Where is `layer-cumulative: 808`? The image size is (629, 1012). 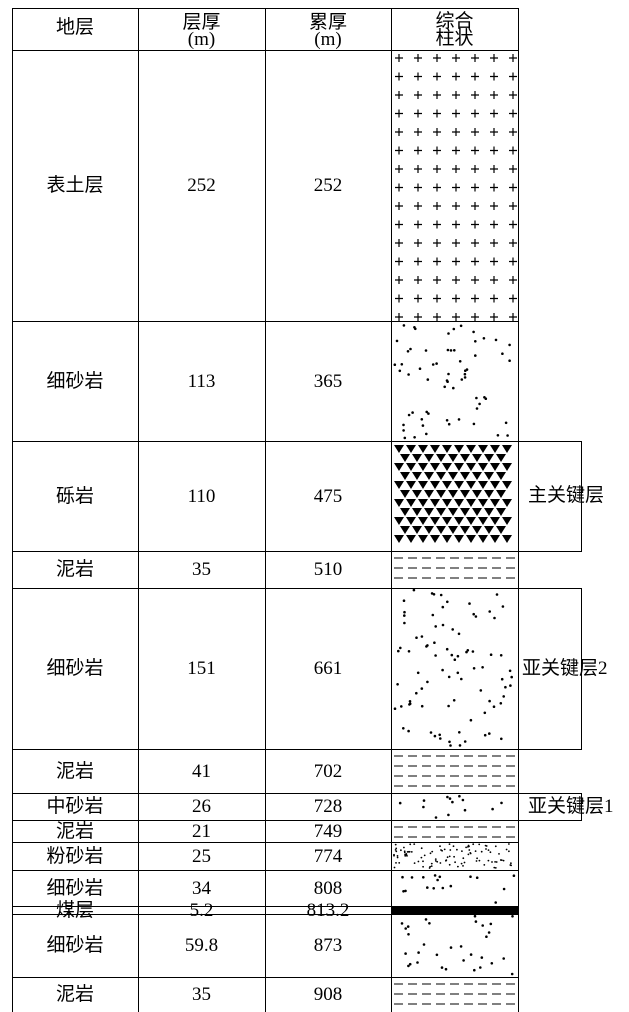
layer-cumulative: 808 is located at coordinates (328, 888).